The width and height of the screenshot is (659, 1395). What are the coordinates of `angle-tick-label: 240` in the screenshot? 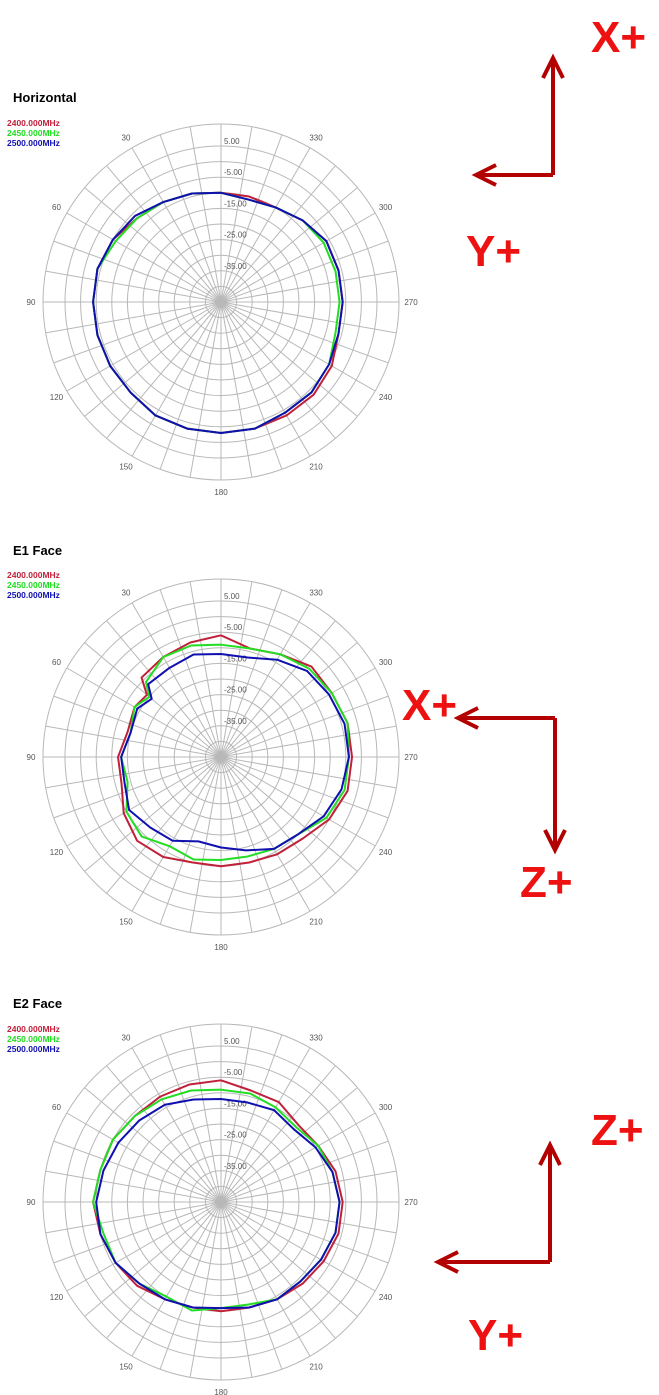 It's located at (386, 1297).